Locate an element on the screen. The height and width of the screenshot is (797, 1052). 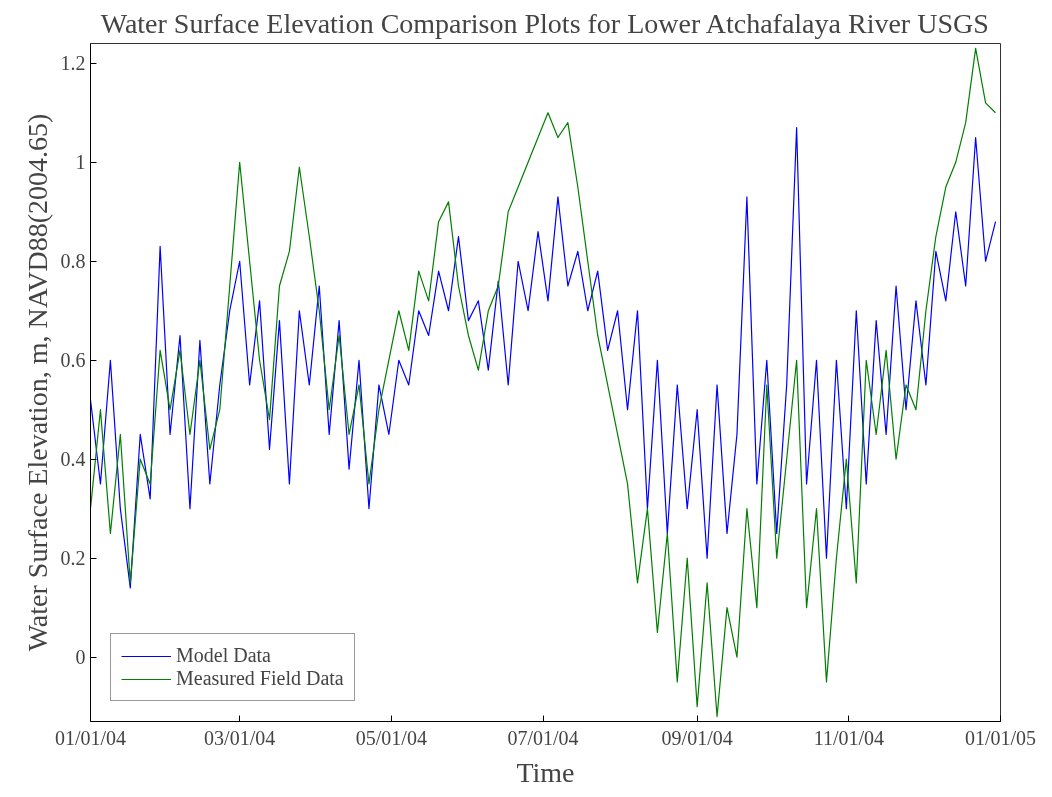
x-tick-label: 11/01/04 is located at coordinates (849, 737).